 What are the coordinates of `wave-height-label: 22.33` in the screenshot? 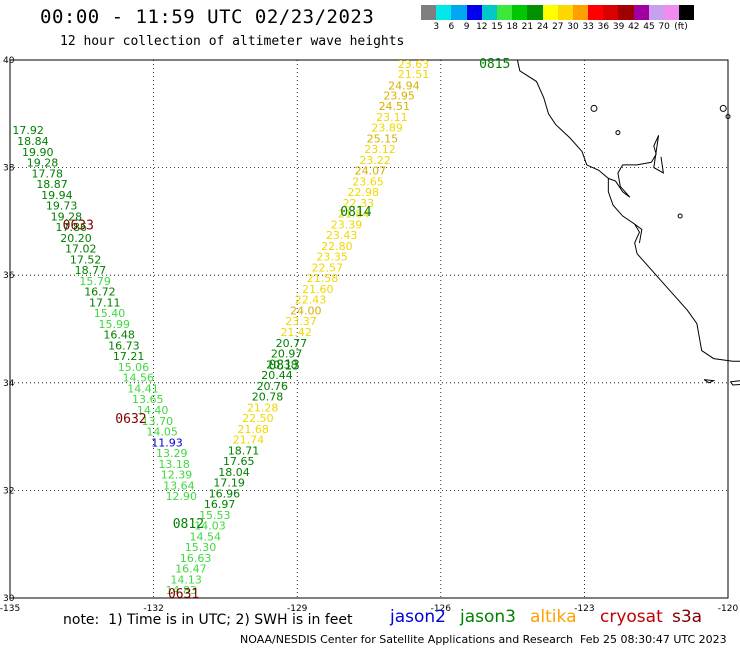 It's located at (359, 203).